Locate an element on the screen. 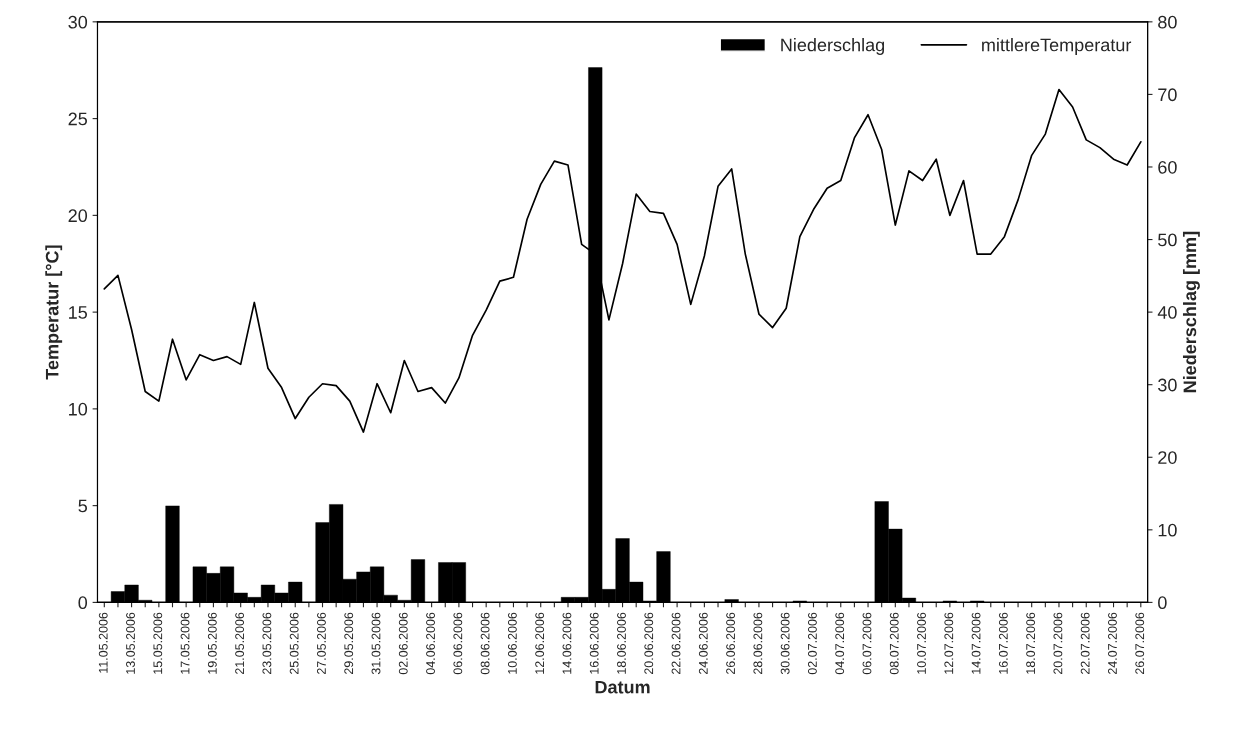 This screenshot has height=753, width=1234. y2-tick-label: 10 is located at coordinates (1167, 530).